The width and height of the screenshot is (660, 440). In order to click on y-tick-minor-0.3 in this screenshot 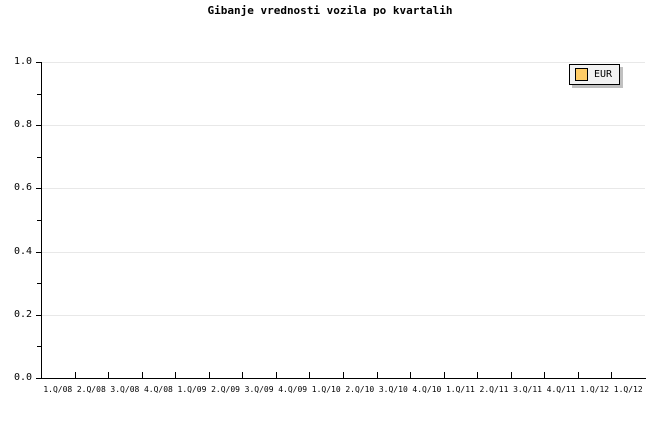, I will do `click(39, 284)`.